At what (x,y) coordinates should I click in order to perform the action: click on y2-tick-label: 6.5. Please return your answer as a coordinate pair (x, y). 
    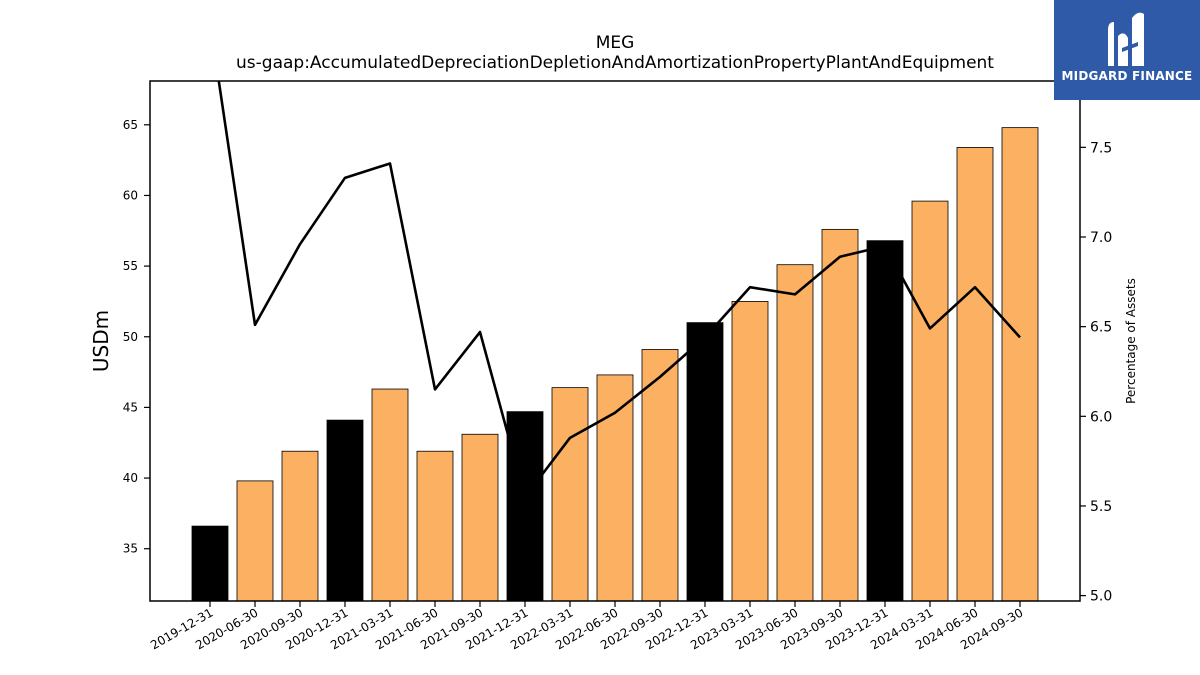
    Looking at the image, I should click on (1101, 328).